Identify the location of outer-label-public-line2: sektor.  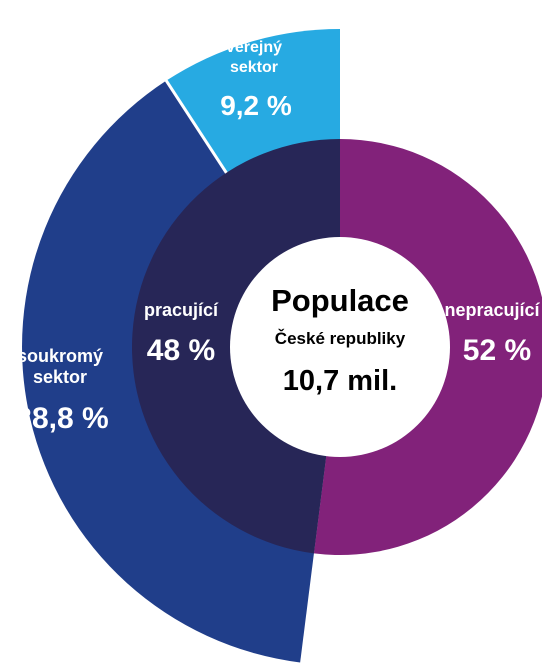
(254, 67).